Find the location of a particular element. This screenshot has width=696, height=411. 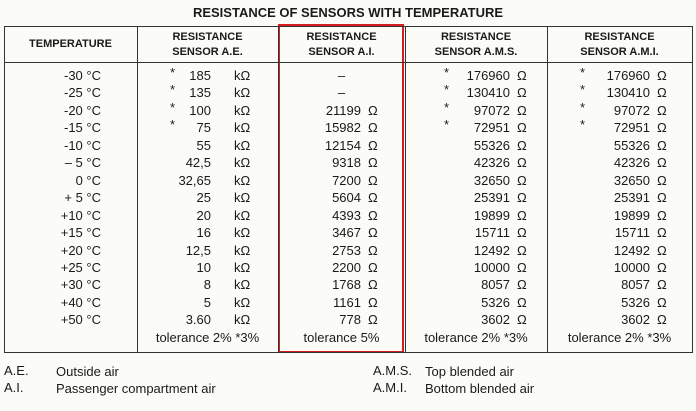

cell-value: 5326 is located at coordinates (495, 302).